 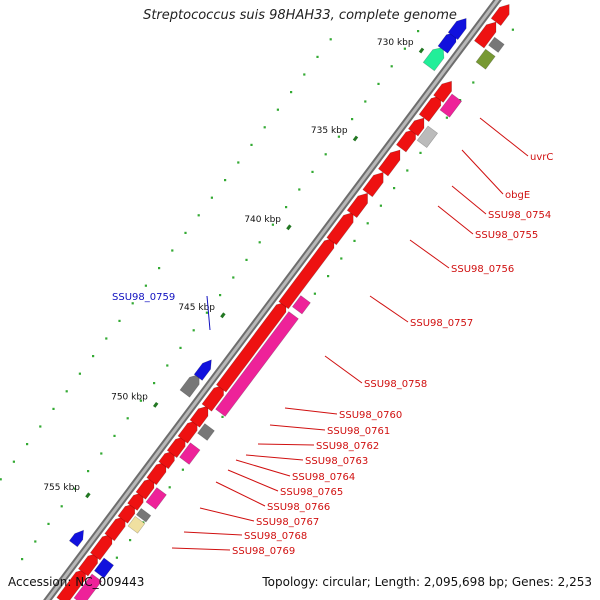 I want to click on scale-label: 755 kbp, so click(x=61, y=488).